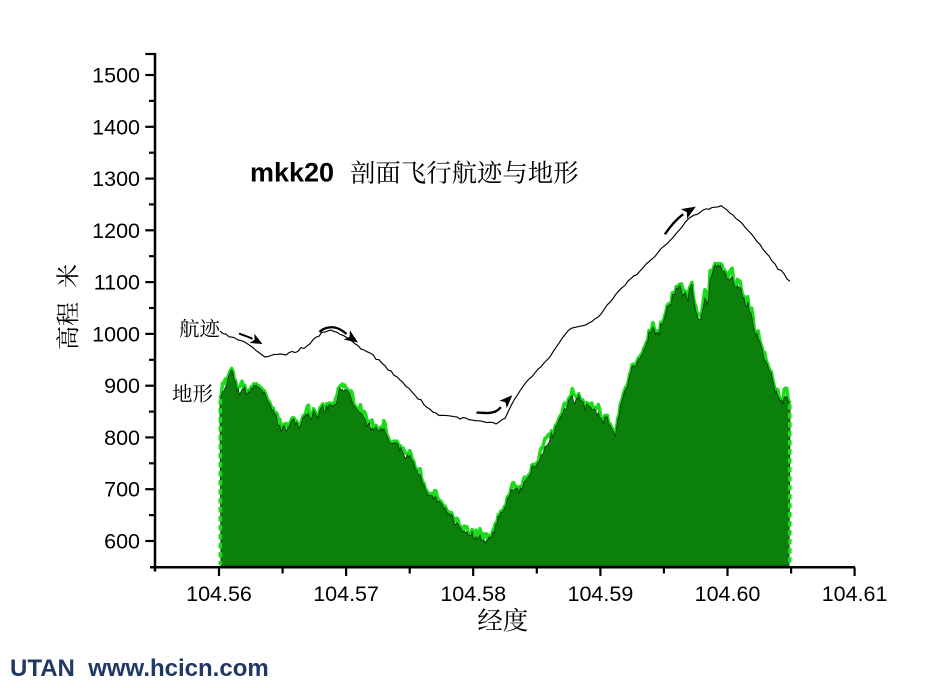 Image resolution: width=939 pixels, height=688 pixels. Describe the element at coordinates (855, 594) in the screenshot. I see `svg-text: 104.61` at that location.